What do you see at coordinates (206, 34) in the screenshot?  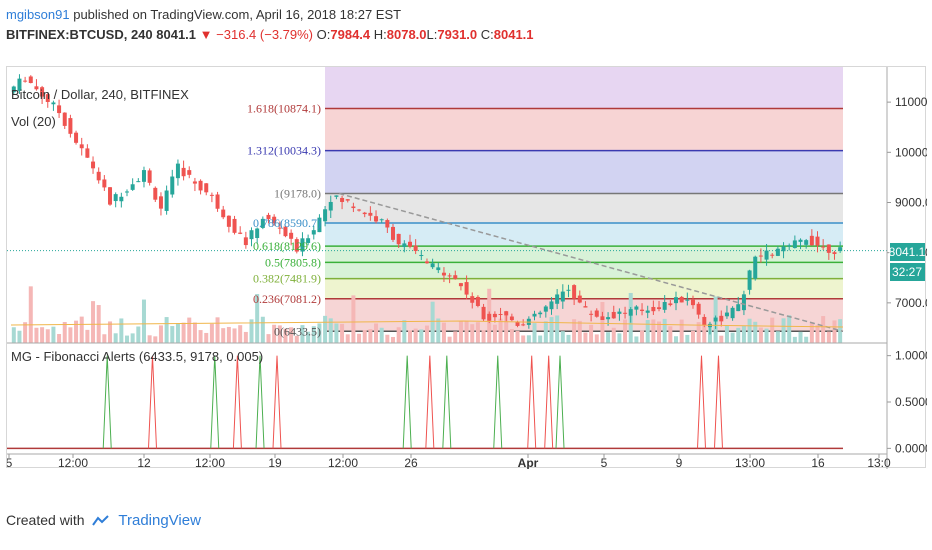 I see `down-arrow-icon: ▼` at bounding box center [206, 34].